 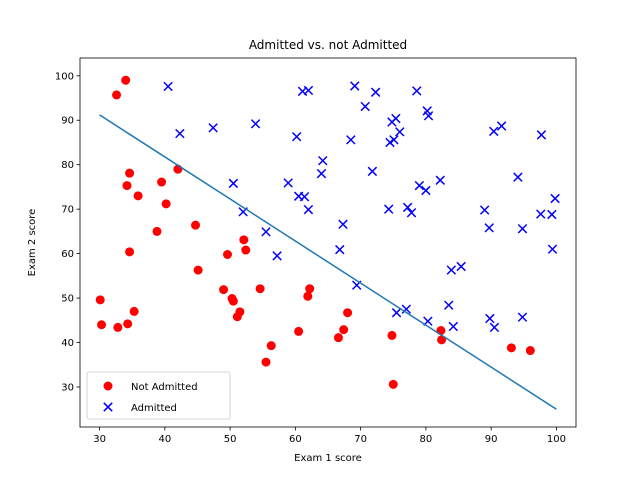 I want to click on y-tick-label: 90, so click(x=67, y=121).